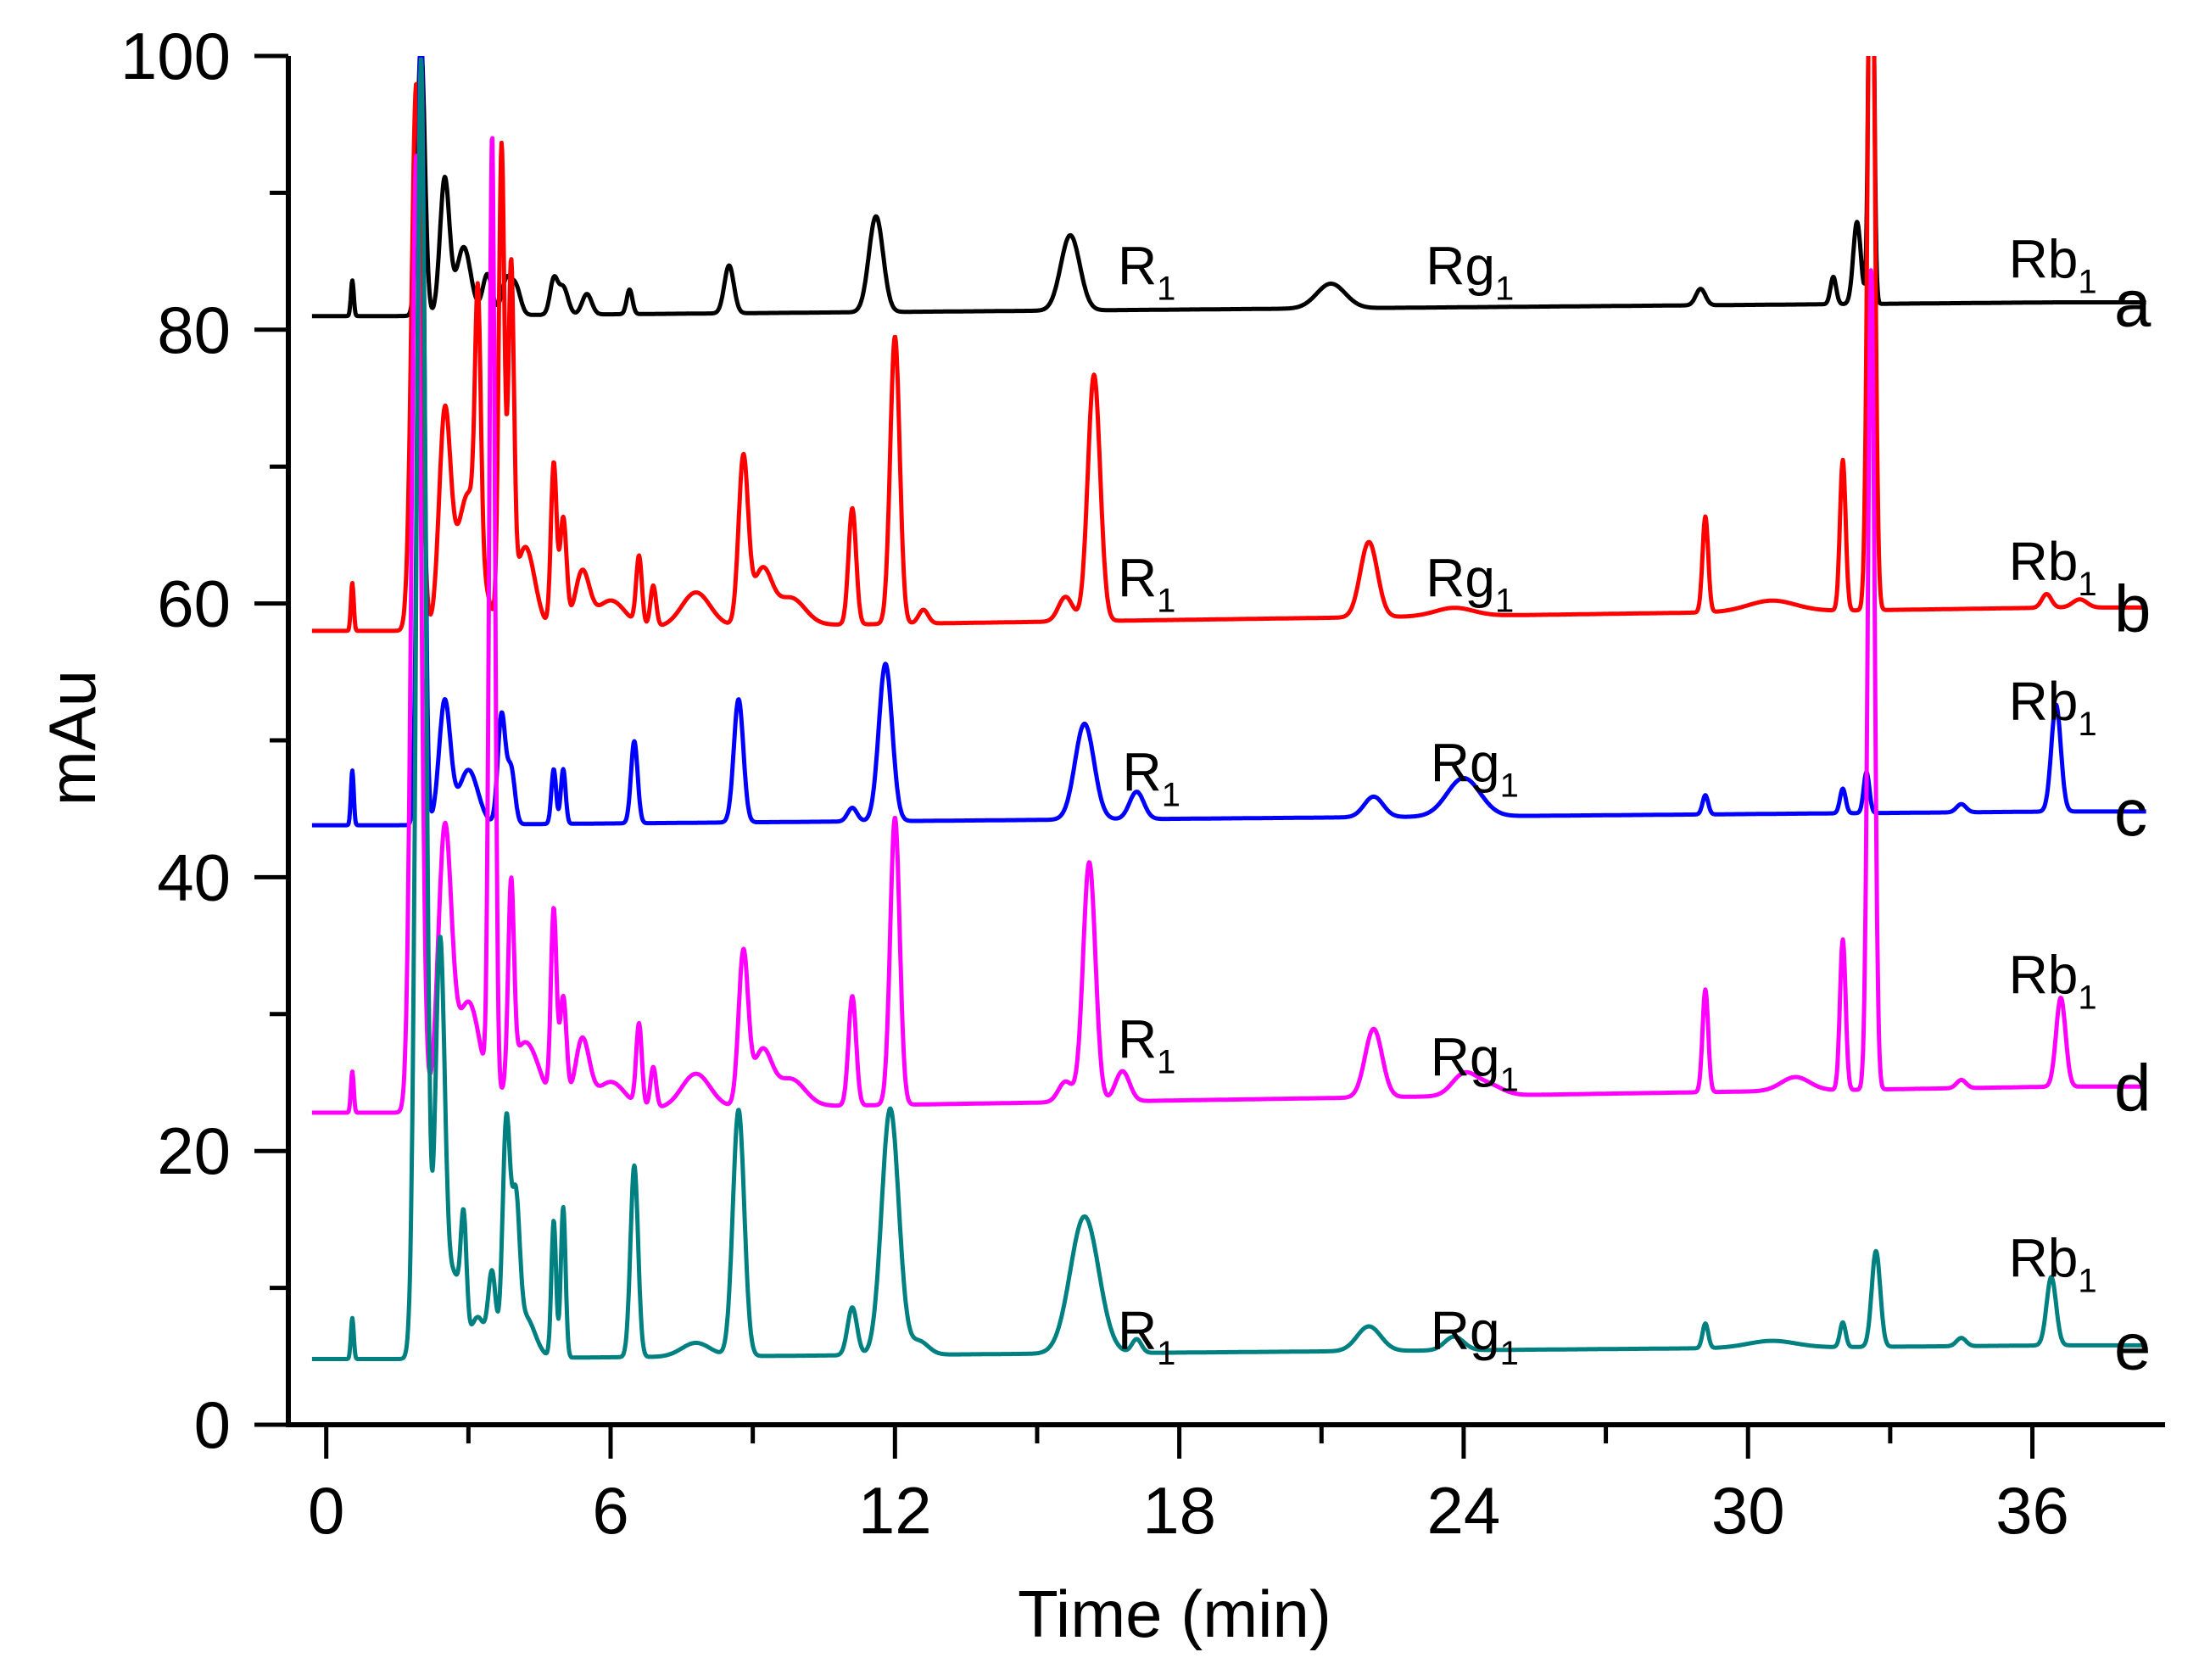 Image resolution: width=2199 pixels, height=1680 pixels. I want to click on series-label-c: c, so click(2130, 813).